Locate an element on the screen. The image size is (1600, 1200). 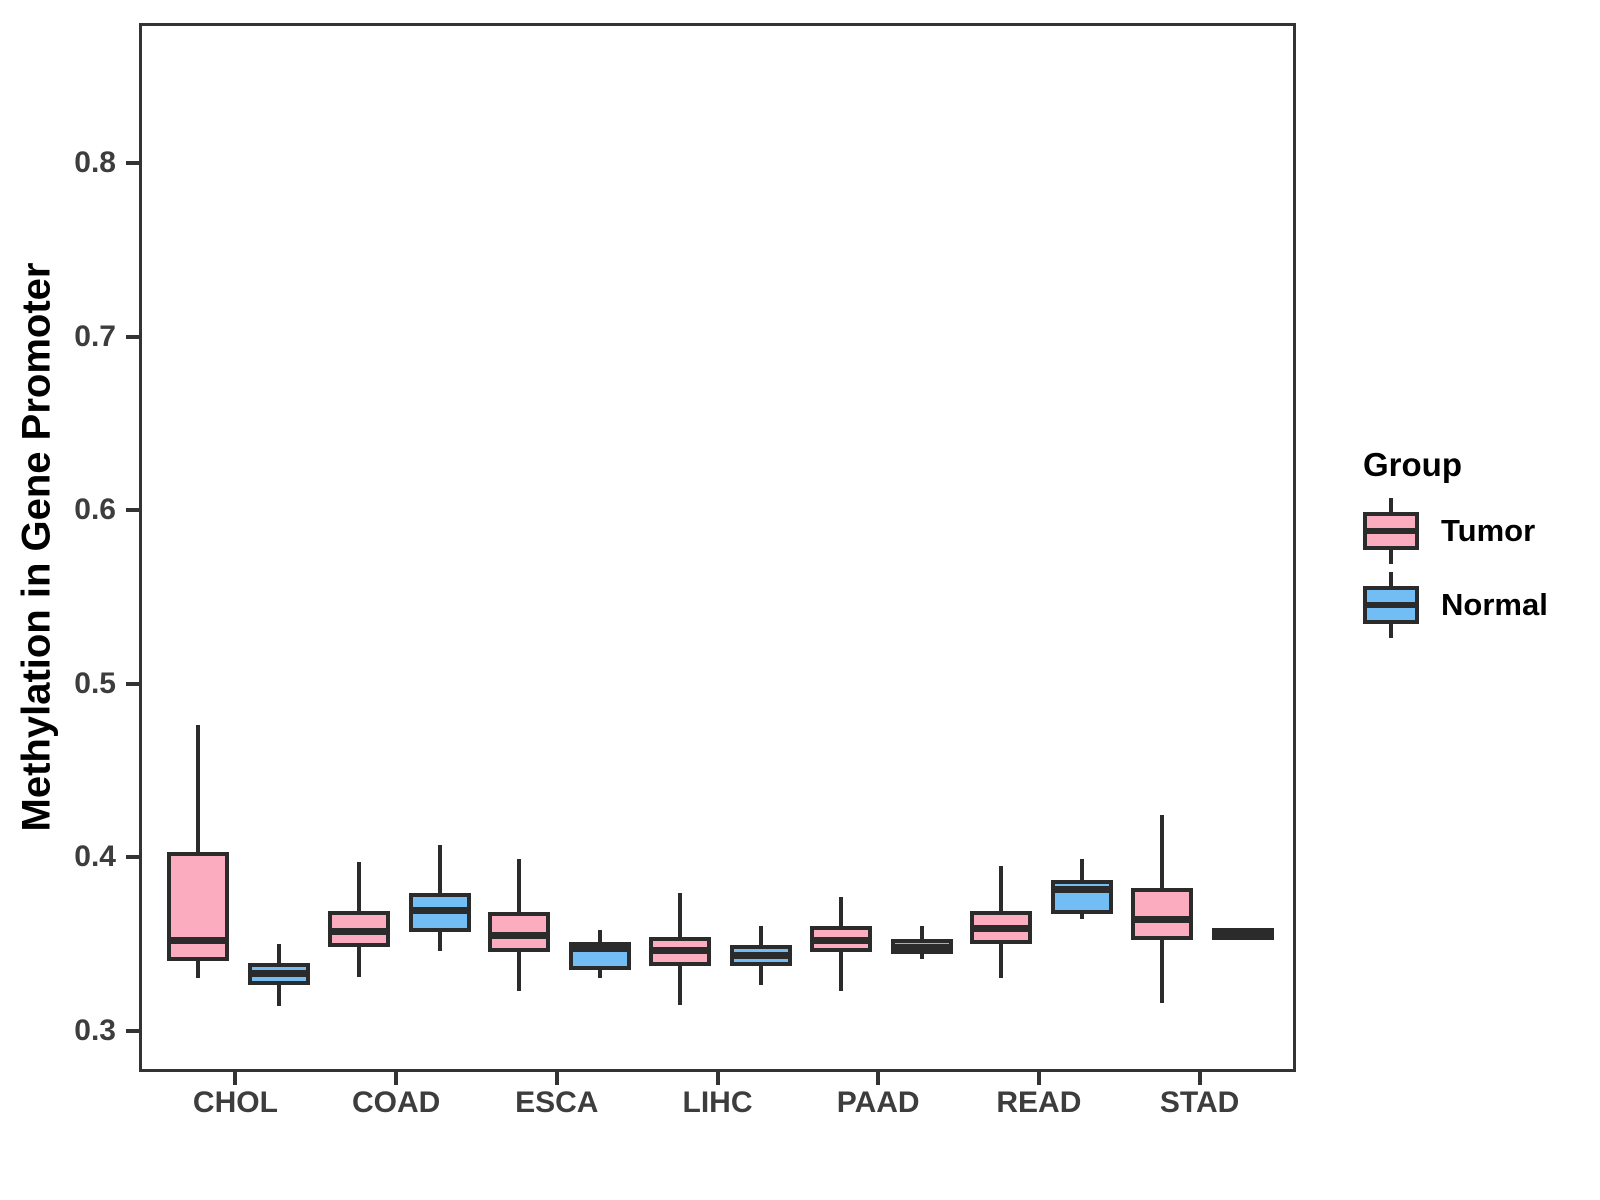
median-normal-READ is located at coordinates (1082, 890).